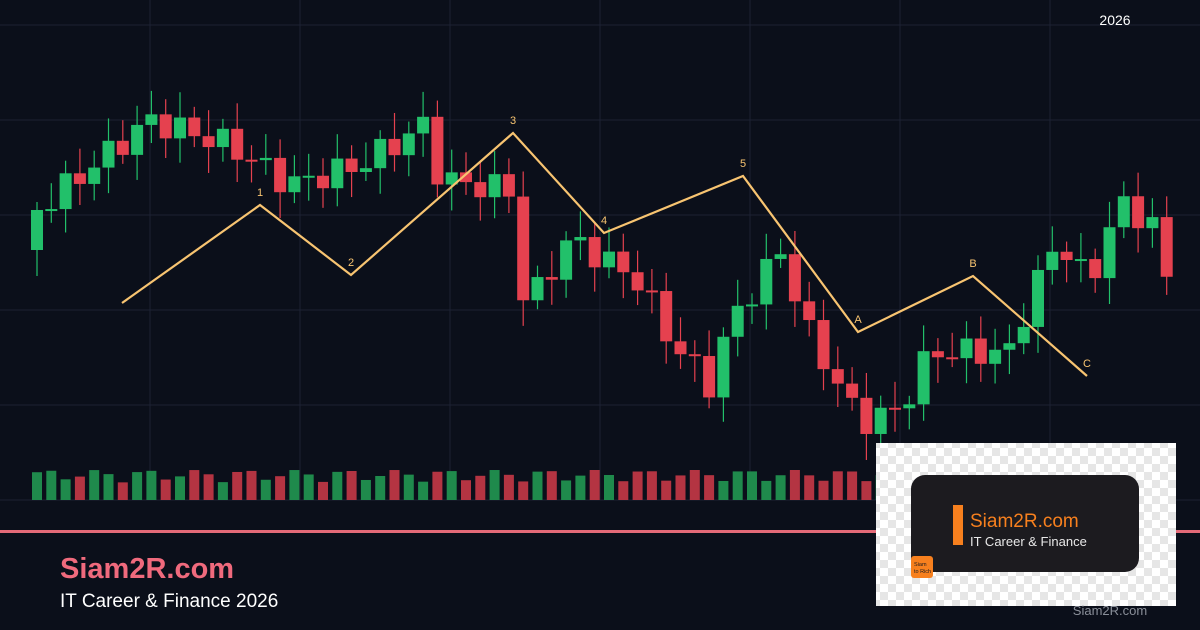 The height and width of the screenshot is (630, 1200). Describe the element at coordinates (260, 193) in the screenshot. I see `wave-label: 1` at that location.